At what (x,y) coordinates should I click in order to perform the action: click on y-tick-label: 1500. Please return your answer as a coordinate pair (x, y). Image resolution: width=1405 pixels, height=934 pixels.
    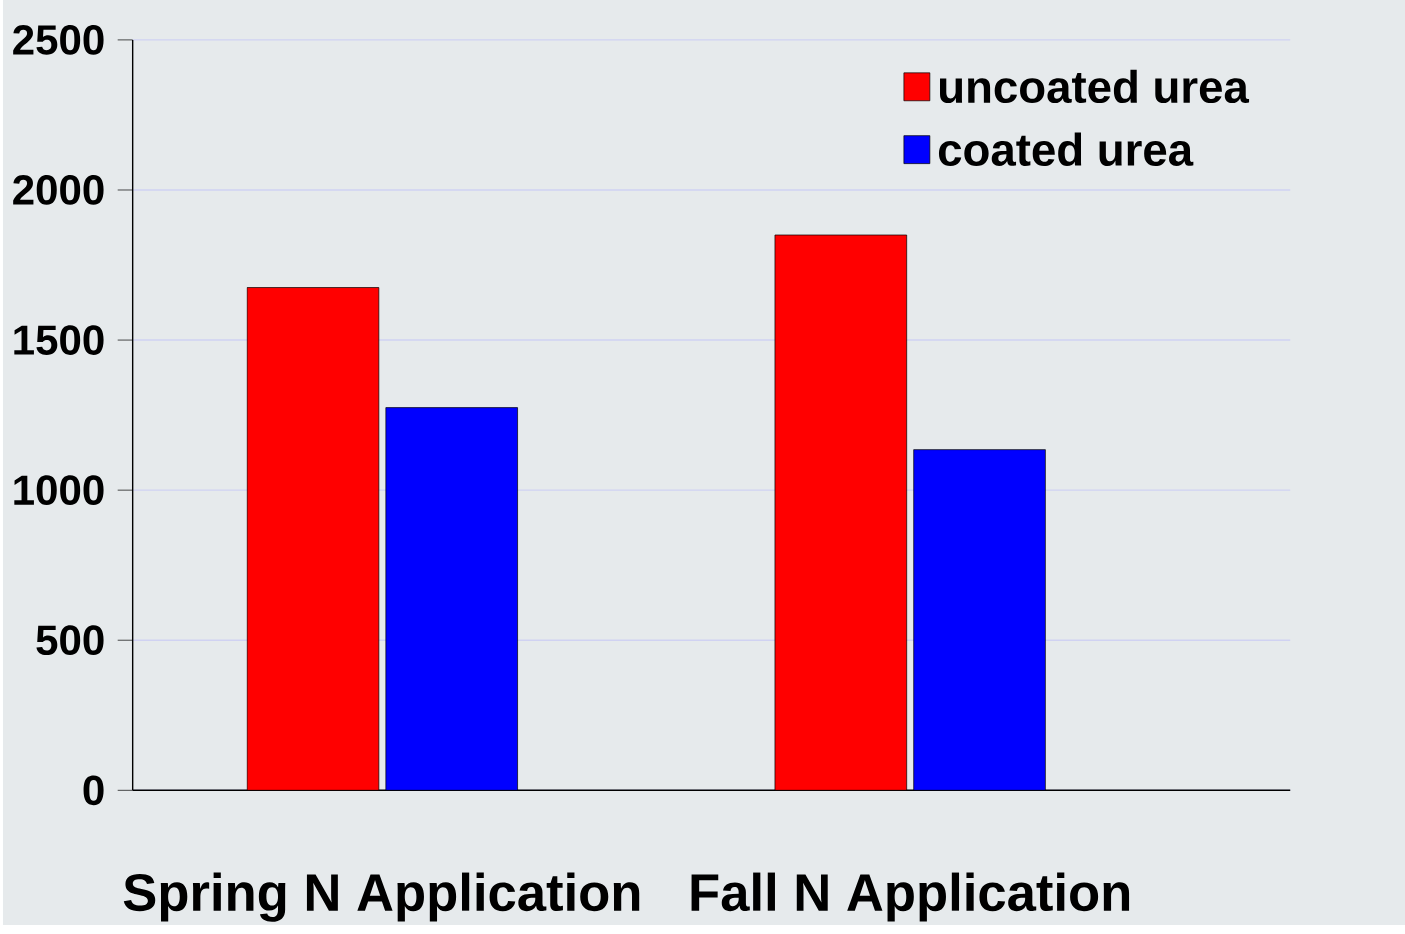
    Looking at the image, I should click on (59, 340).